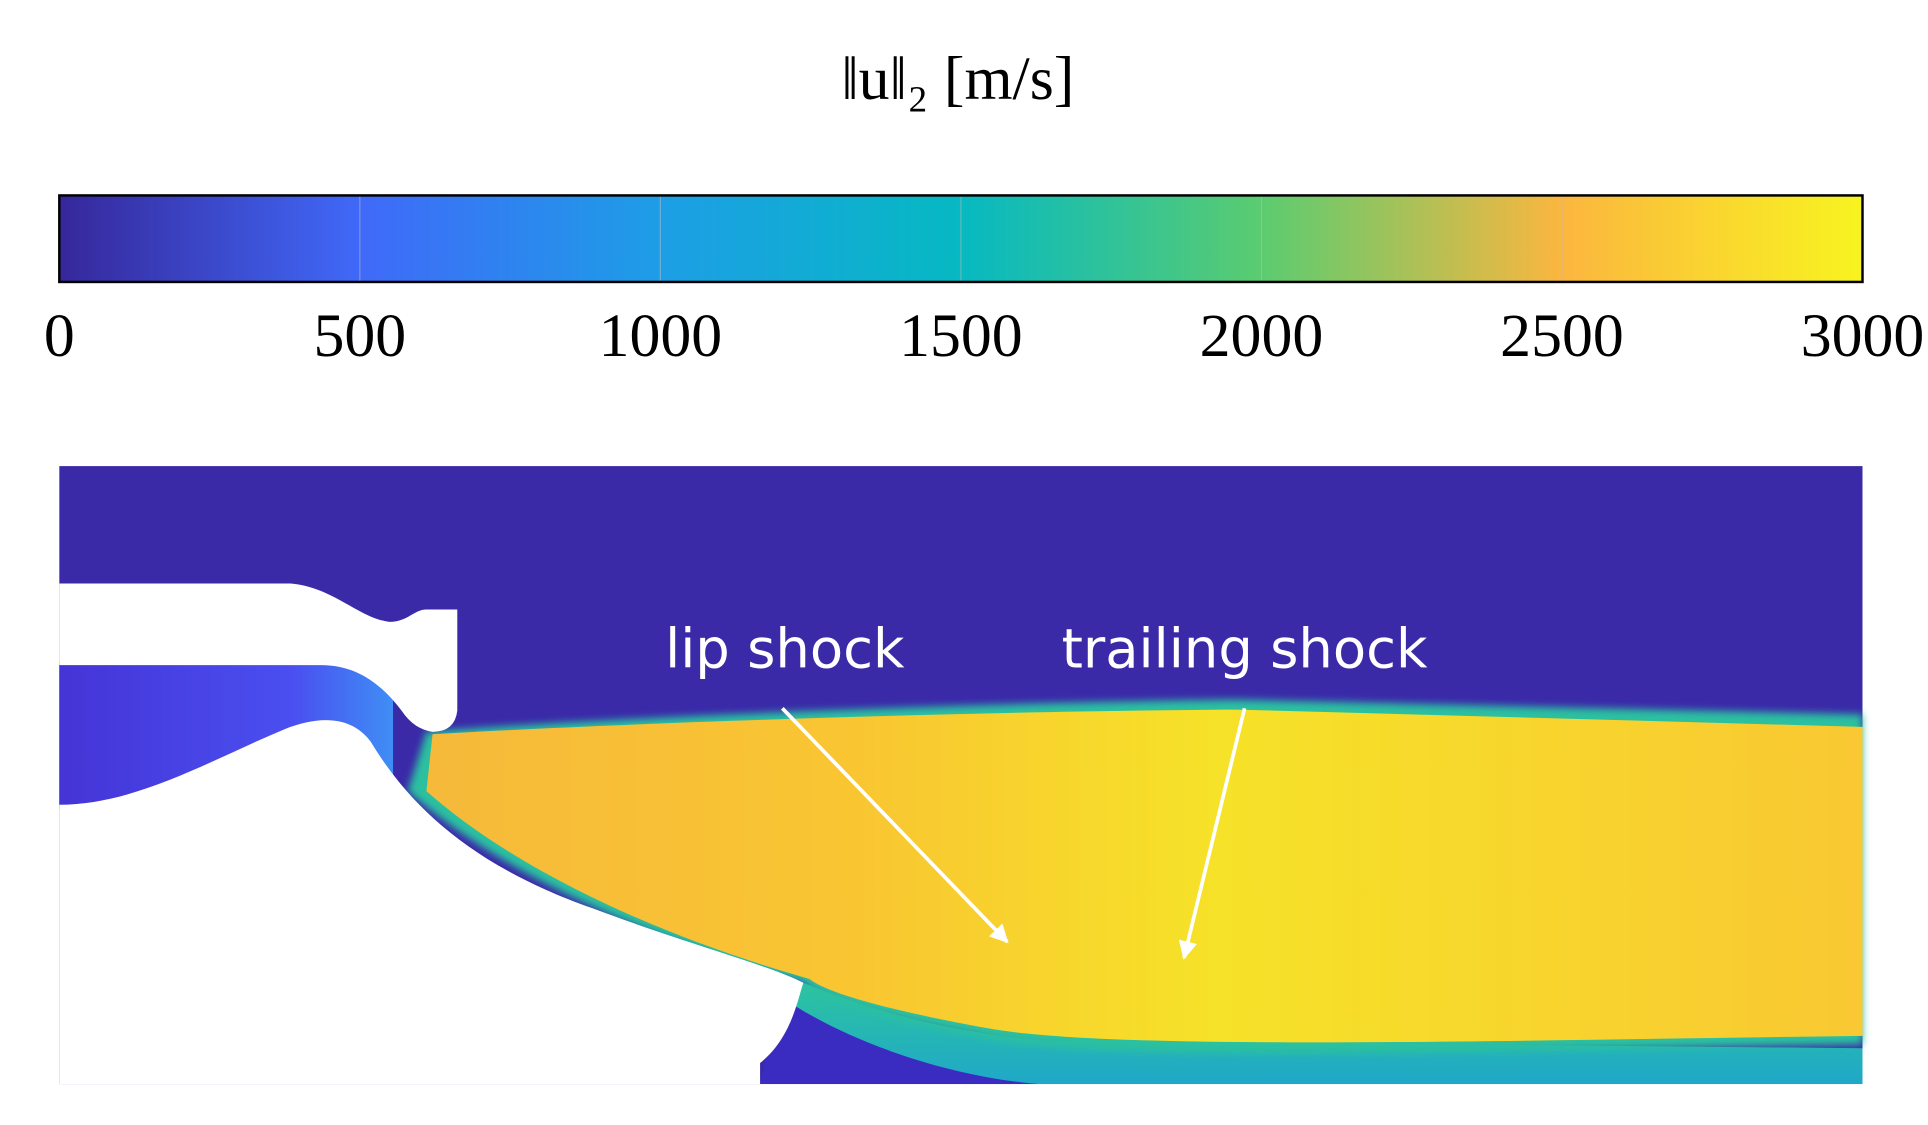 Image resolution: width=1928 pixels, height=1125 pixels. Describe the element at coordinates (258, 657) in the screenshot. I see `upper-nozzle-wall` at that location.